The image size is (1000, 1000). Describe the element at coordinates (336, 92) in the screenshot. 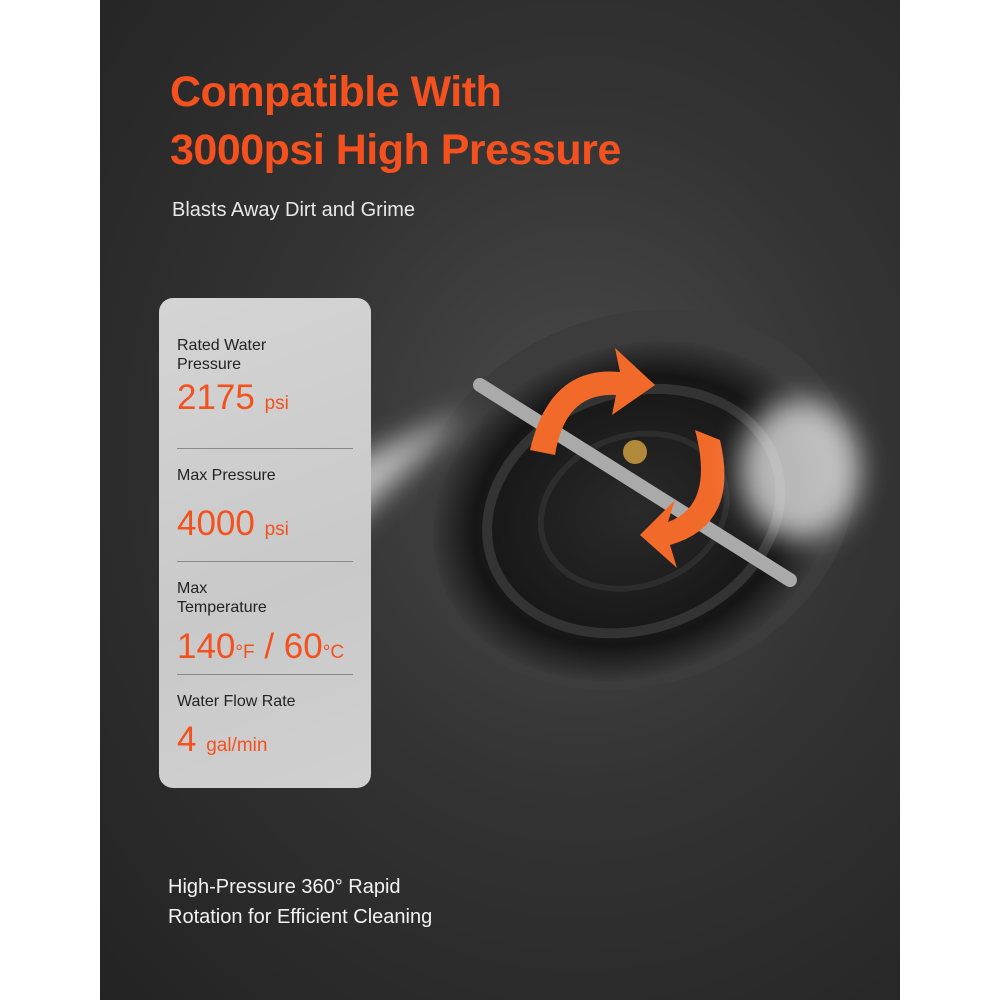

I see `headline-line-1: Compatible With` at that location.